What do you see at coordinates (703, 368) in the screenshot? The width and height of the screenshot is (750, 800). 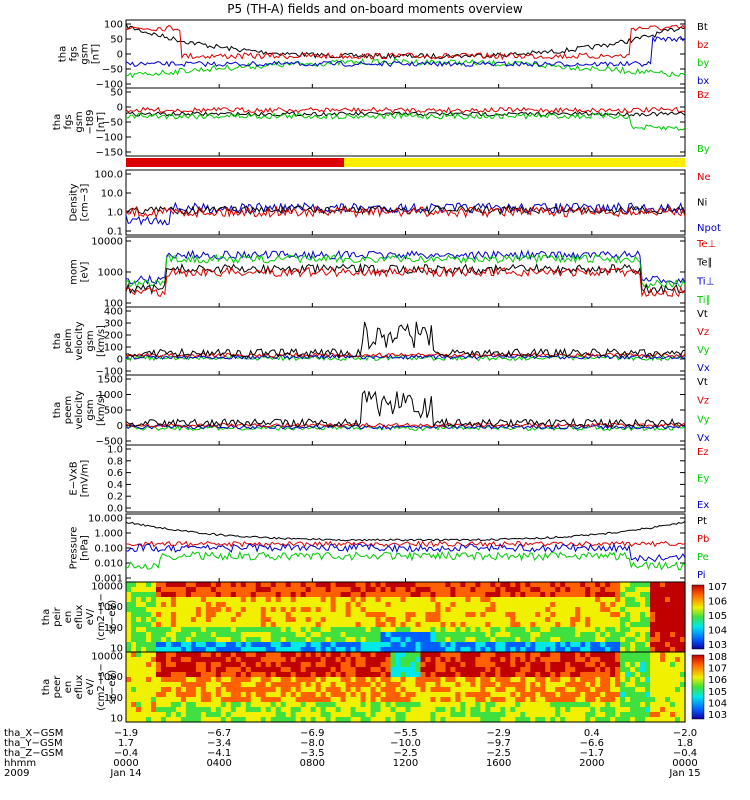 I see `legend-entry: Vx` at bounding box center [703, 368].